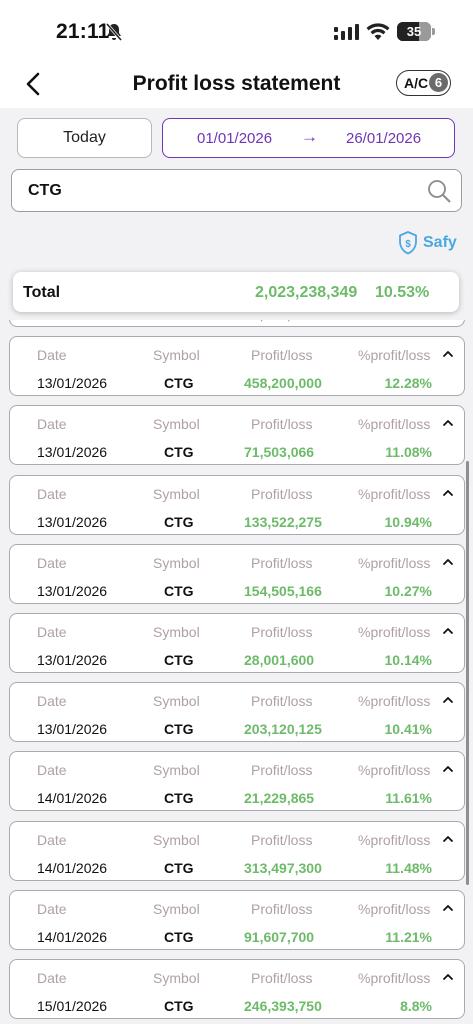 The width and height of the screenshot is (473, 1024). Describe the element at coordinates (467, 673) in the screenshot. I see `scrollbar` at that location.